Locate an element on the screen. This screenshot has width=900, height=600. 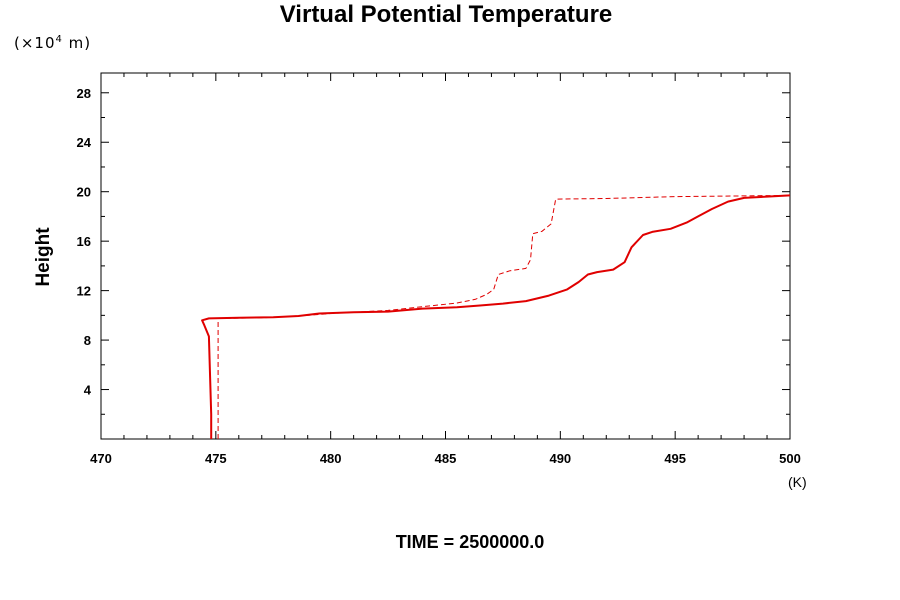
y-tick-label: 24 is located at coordinates (84, 142).